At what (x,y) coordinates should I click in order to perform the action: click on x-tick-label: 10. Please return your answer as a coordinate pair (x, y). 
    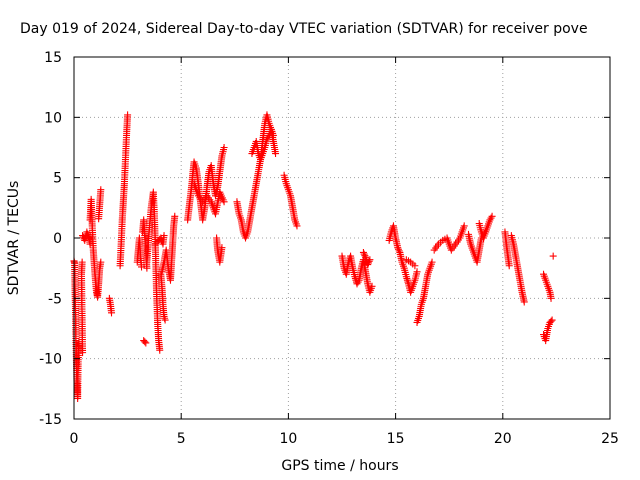
    Looking at the image, I should click on (288, 439).